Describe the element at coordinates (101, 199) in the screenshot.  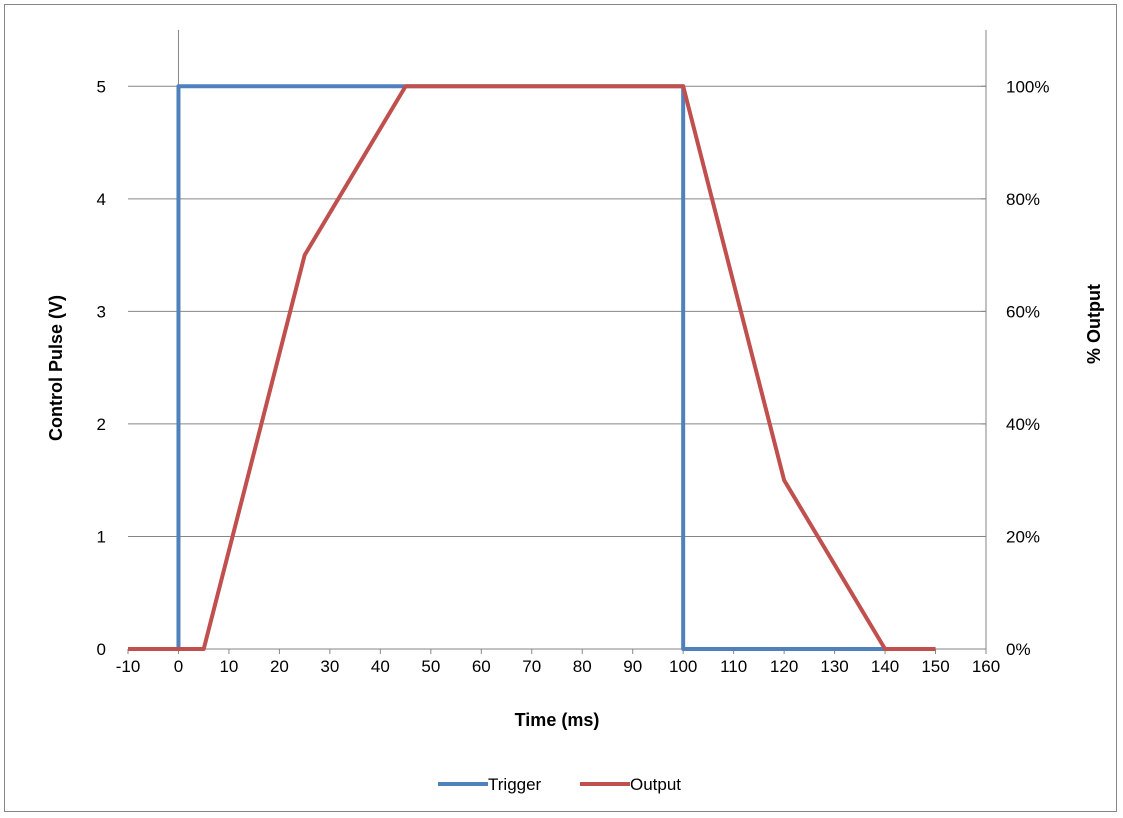
I see `y-tick-label: 4` at that location.